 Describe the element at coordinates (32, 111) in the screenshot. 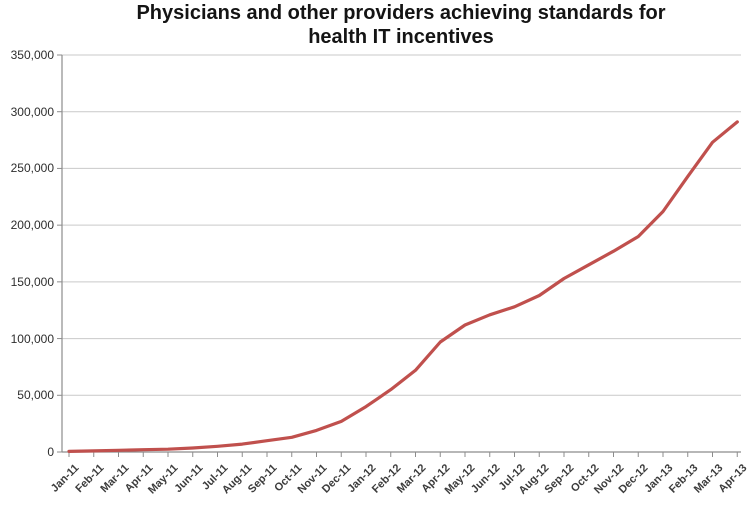

I see `y-axis-label: 300,000` at that location.